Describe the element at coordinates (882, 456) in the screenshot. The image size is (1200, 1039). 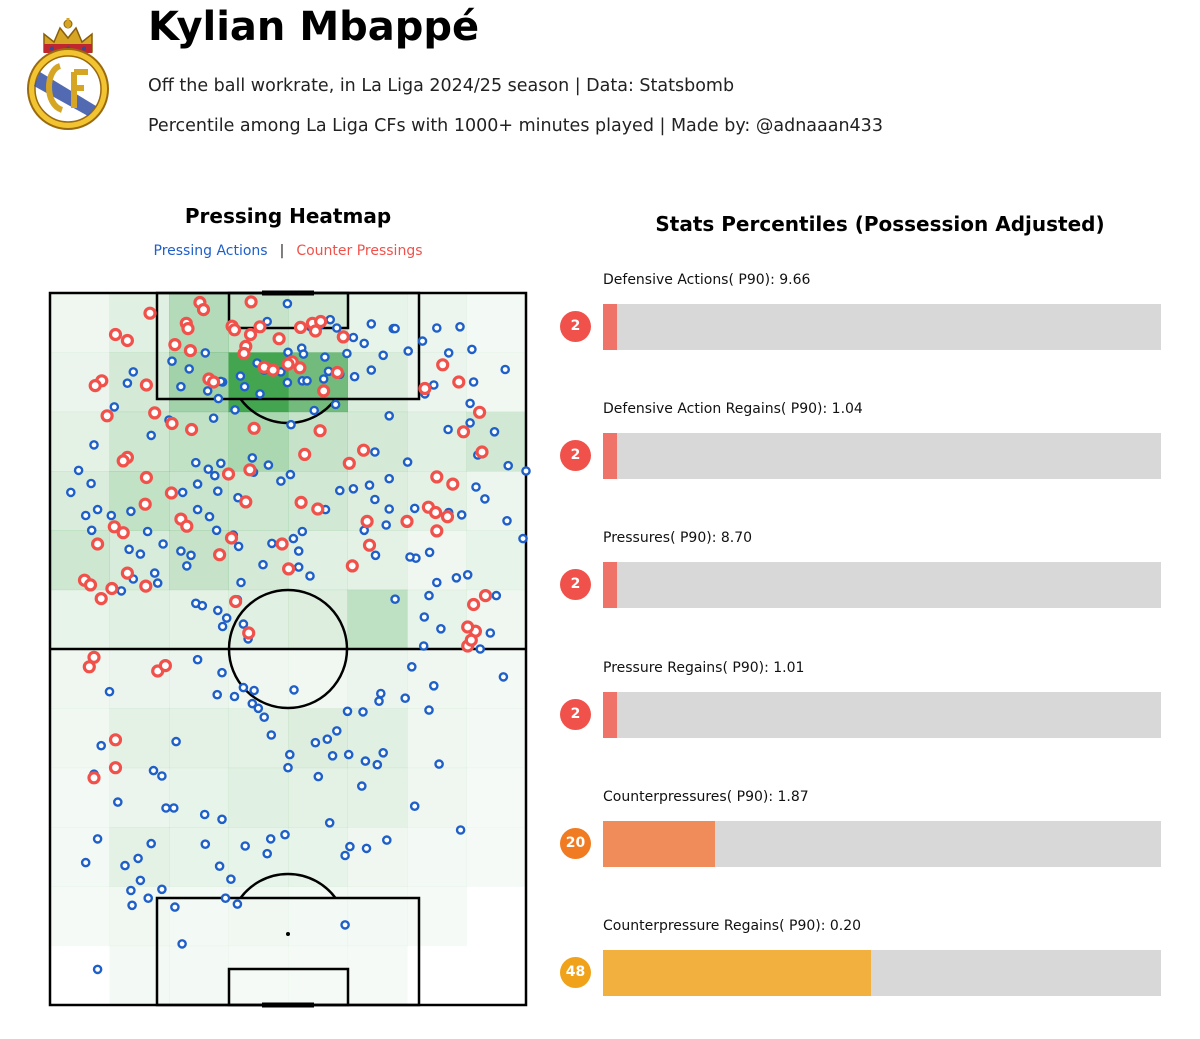
I see `stat-track` at that location.